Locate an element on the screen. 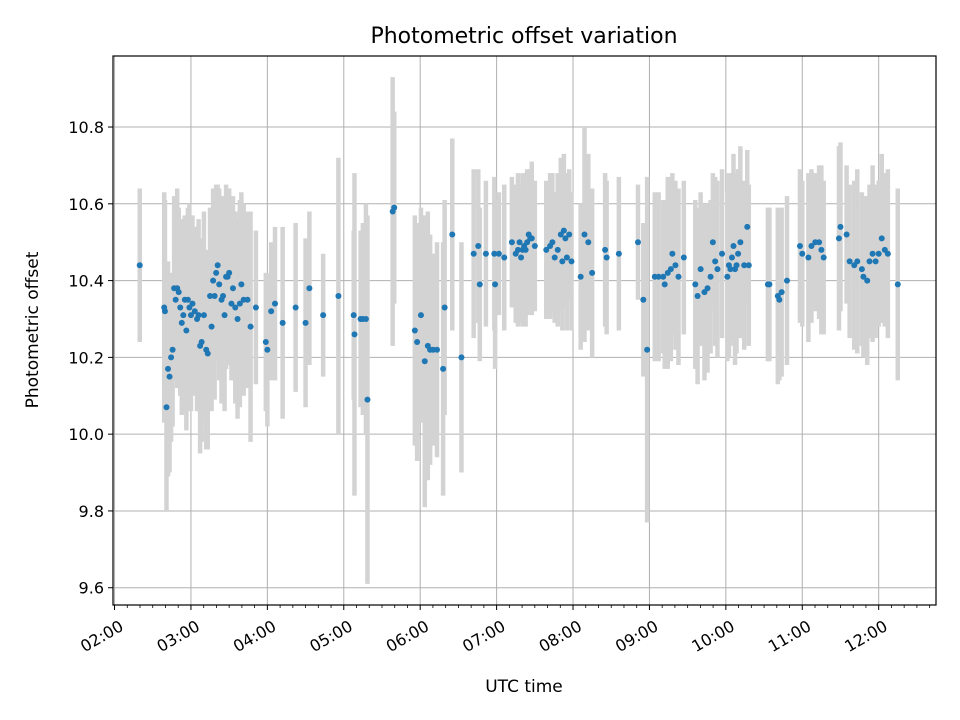 The width and height of the screenshot is (960, 720). y-tick-label: 10.6 is located at coordinates (86, 204).